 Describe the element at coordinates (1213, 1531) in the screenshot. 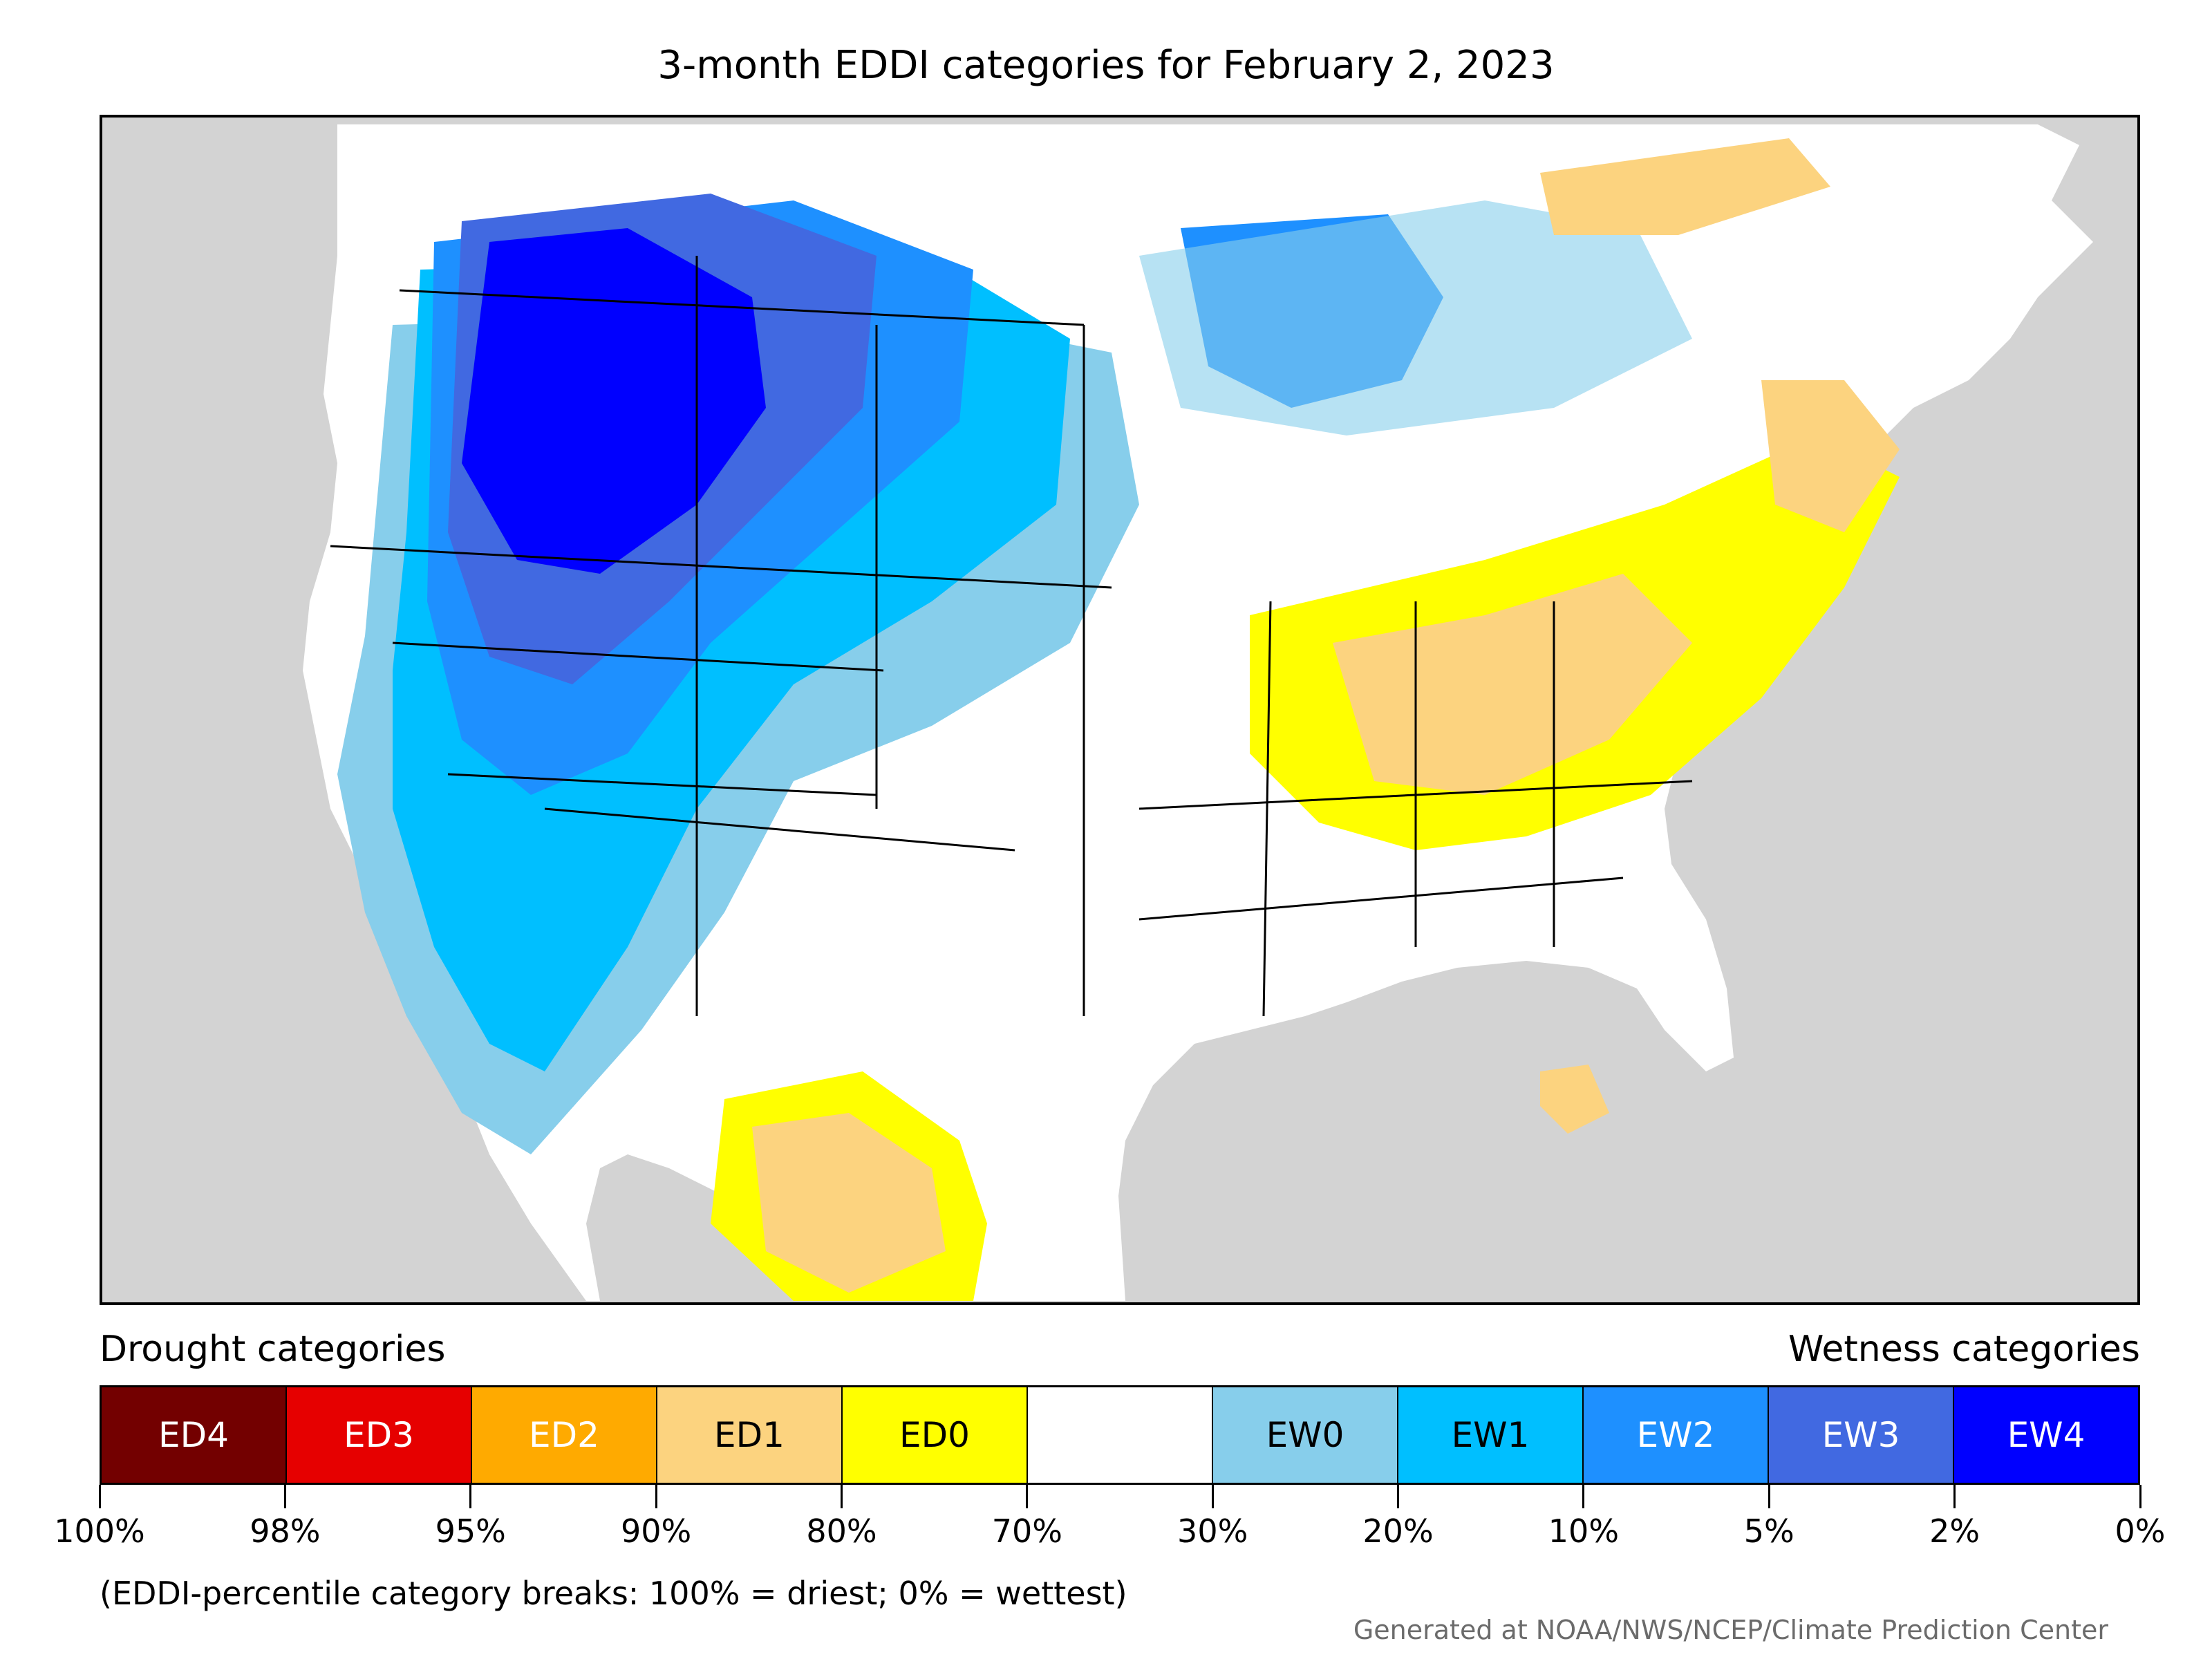

I see `colorbar-tick-label: 30%` at that location.